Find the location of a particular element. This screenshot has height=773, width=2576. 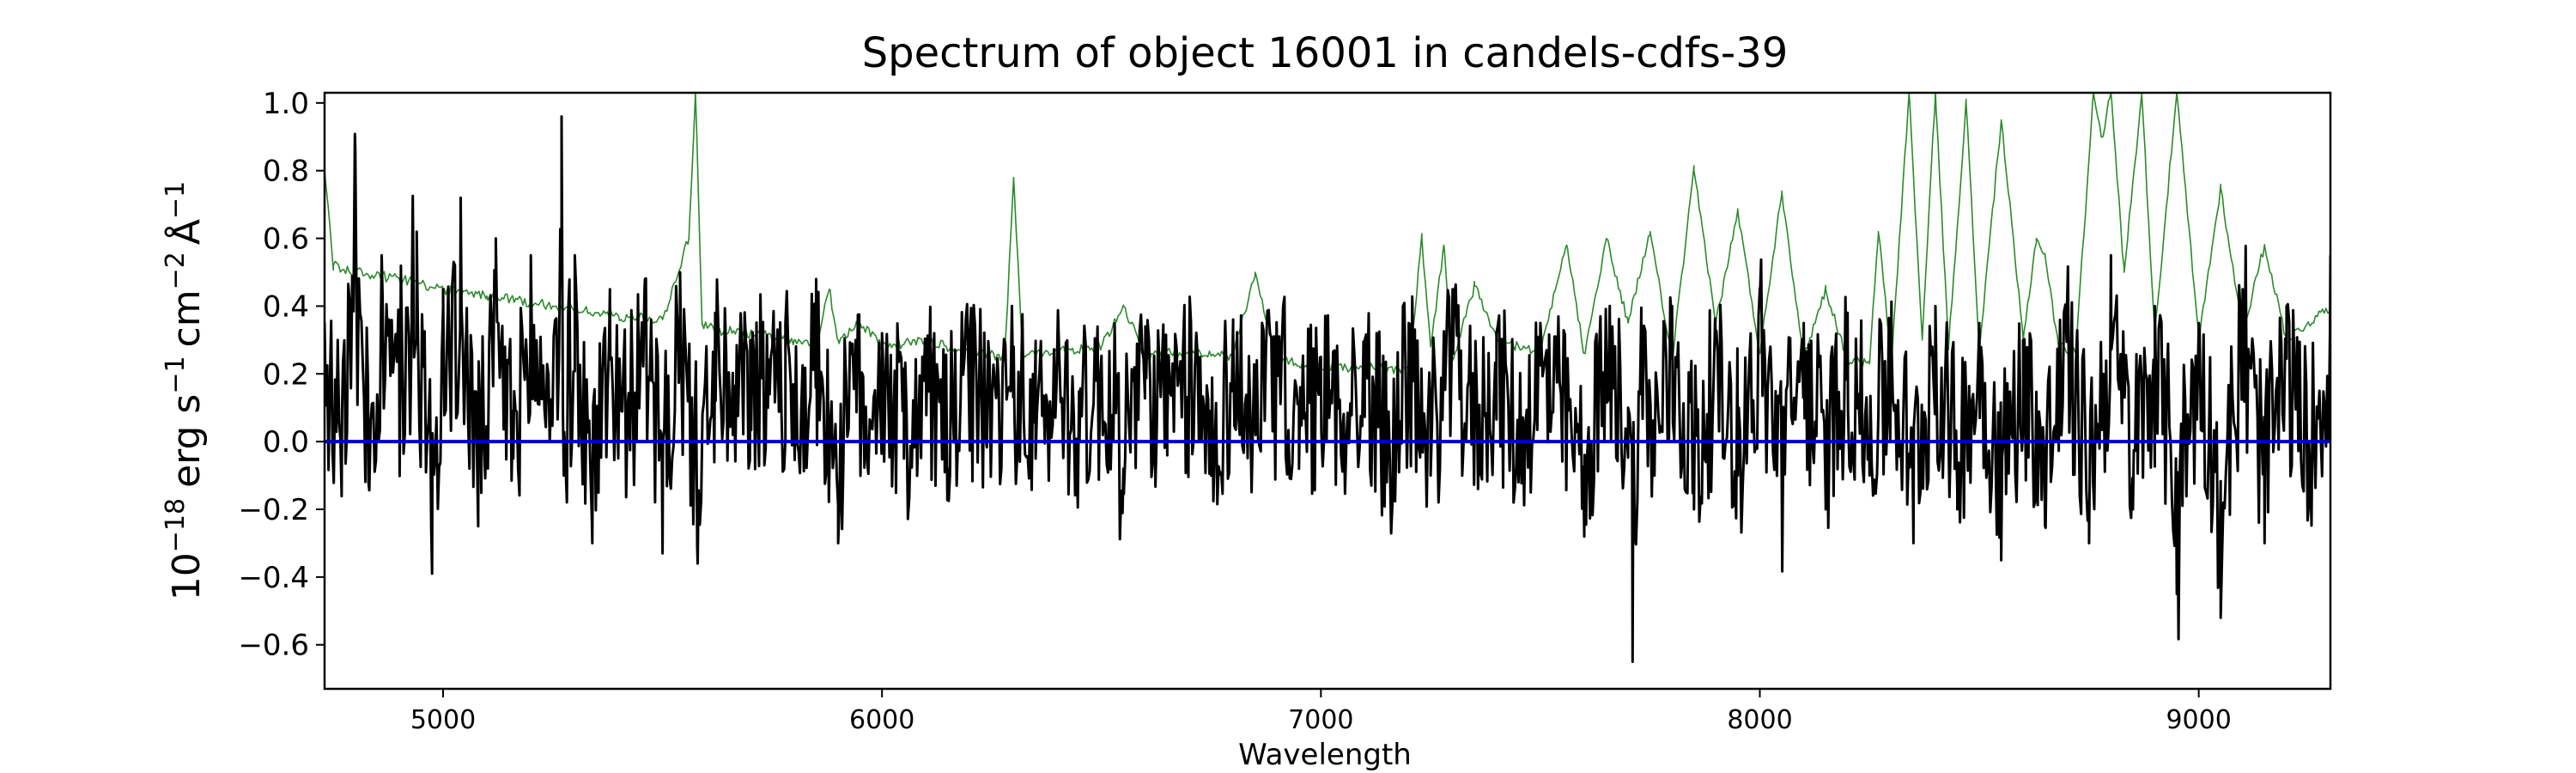

x-axis: 5000 6000 7000 8000 9000 is located at coordinates (1321, 712).